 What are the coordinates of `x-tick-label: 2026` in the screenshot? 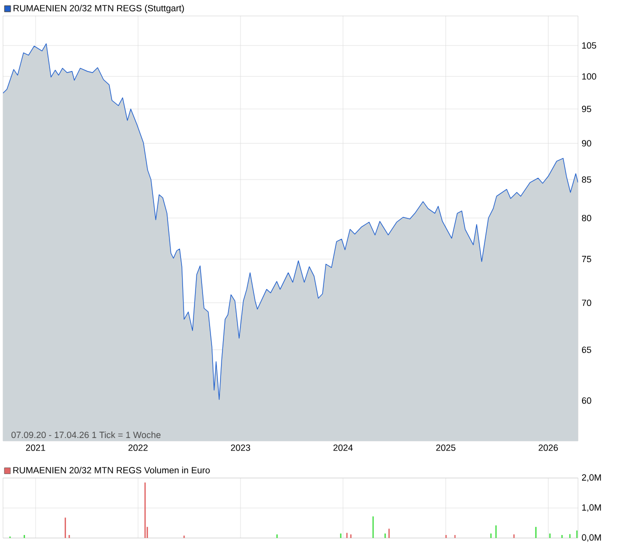 It's located at (548, 447).